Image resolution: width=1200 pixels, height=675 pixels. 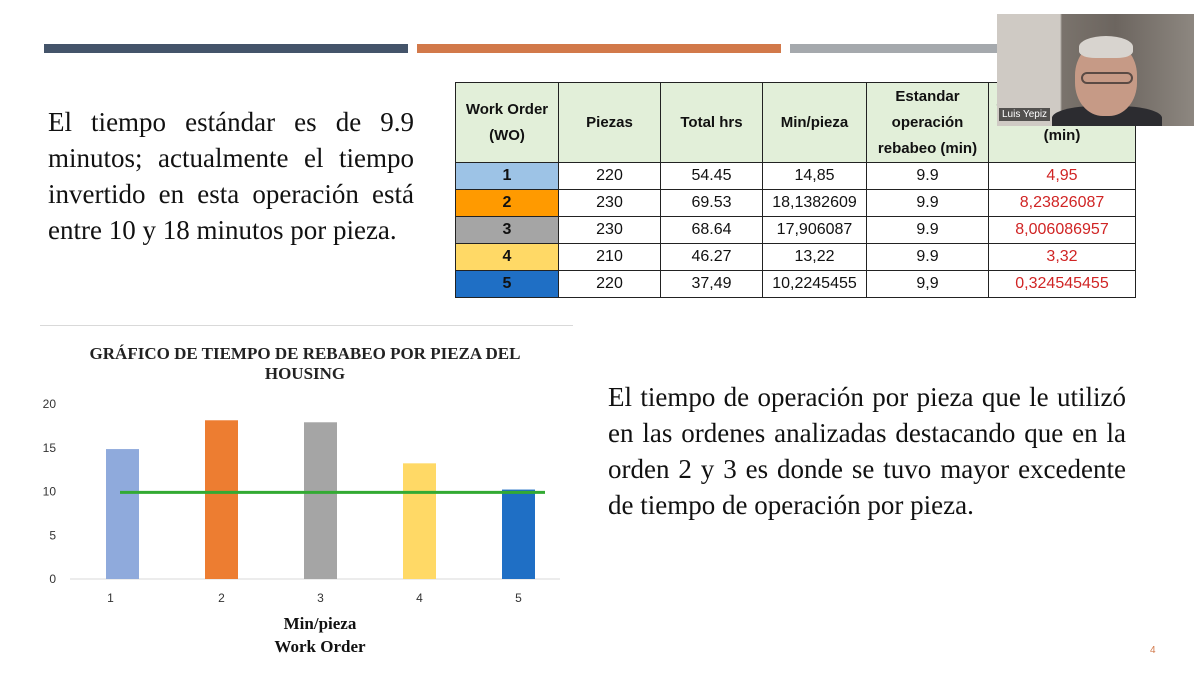 I want to click on cell-excedente: 3,32, so click(x=1062, y=257).